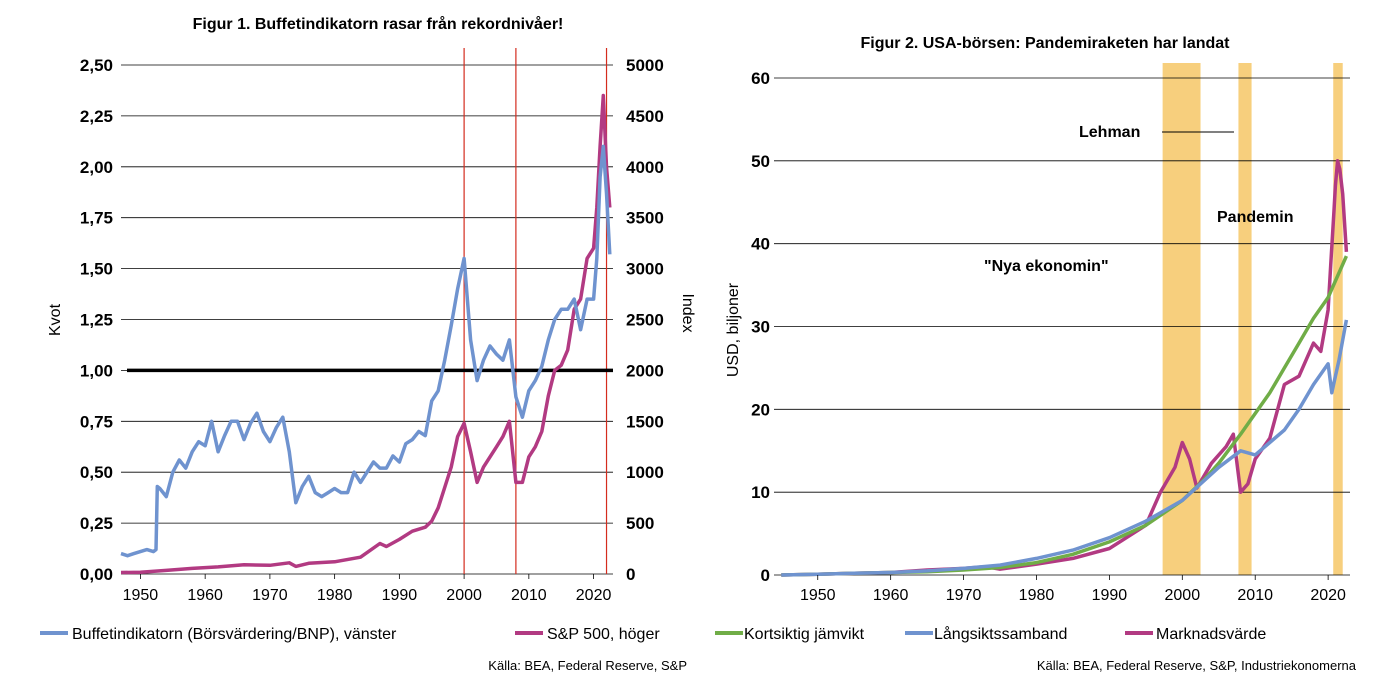 The image size is (1392, 692). I want to click on chart1-left-tick-label: 0,75, so click(96, 421).